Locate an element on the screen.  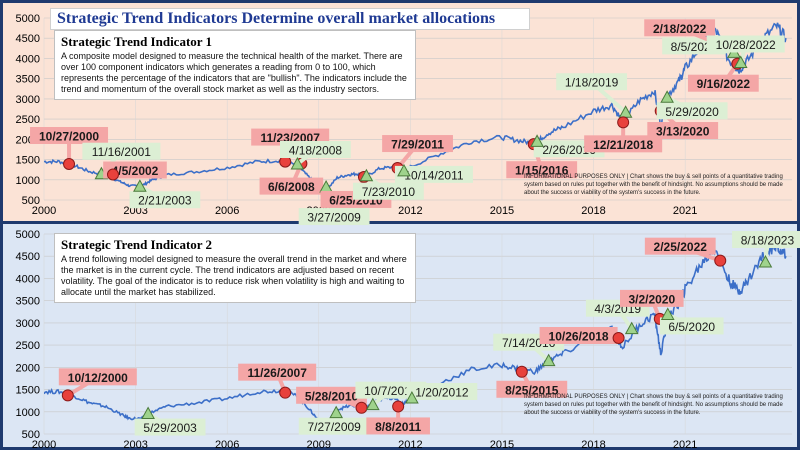
sell-marker-label: 10/12/2000 is located at coordinates (98, 378).